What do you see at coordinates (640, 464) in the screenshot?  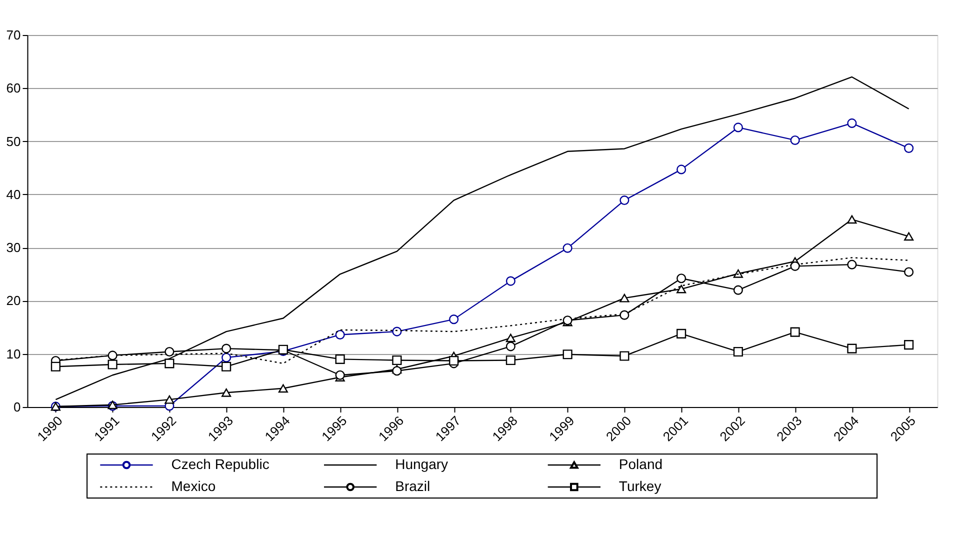 I see `legend-label: Poland` at bounding box center [640, 464].